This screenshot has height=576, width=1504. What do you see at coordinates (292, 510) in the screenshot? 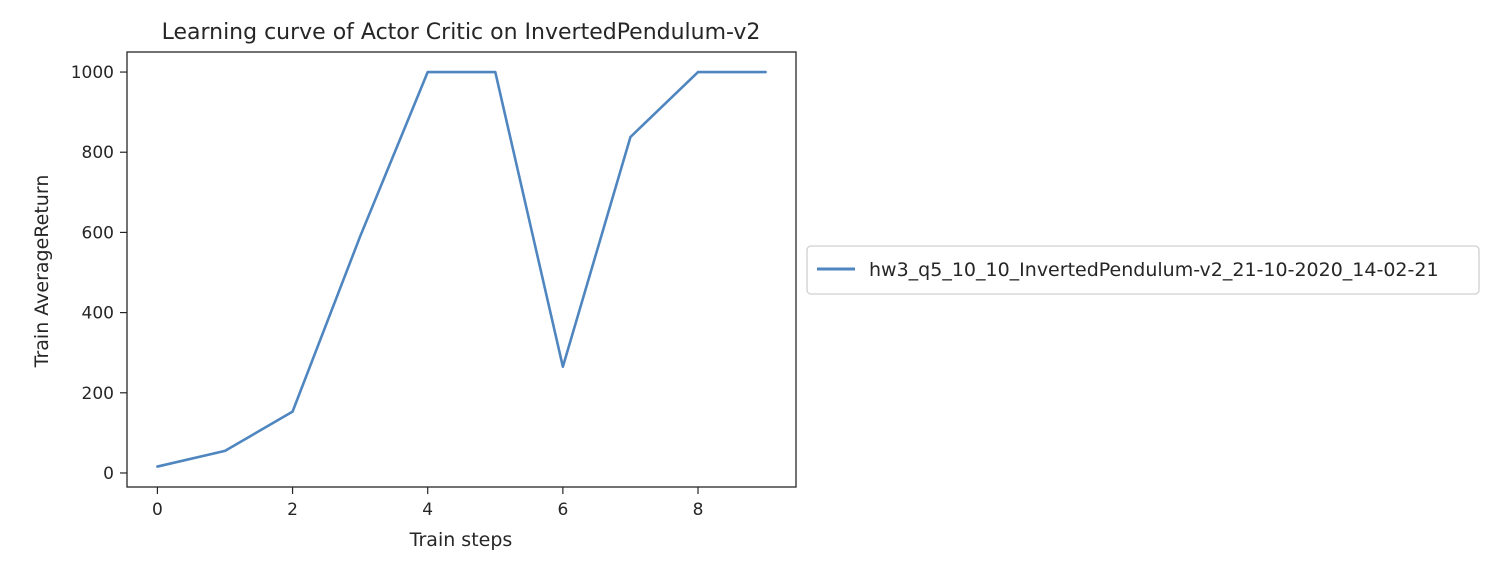
I see `x-tick-label: 2` at bounding box center [292, 510].